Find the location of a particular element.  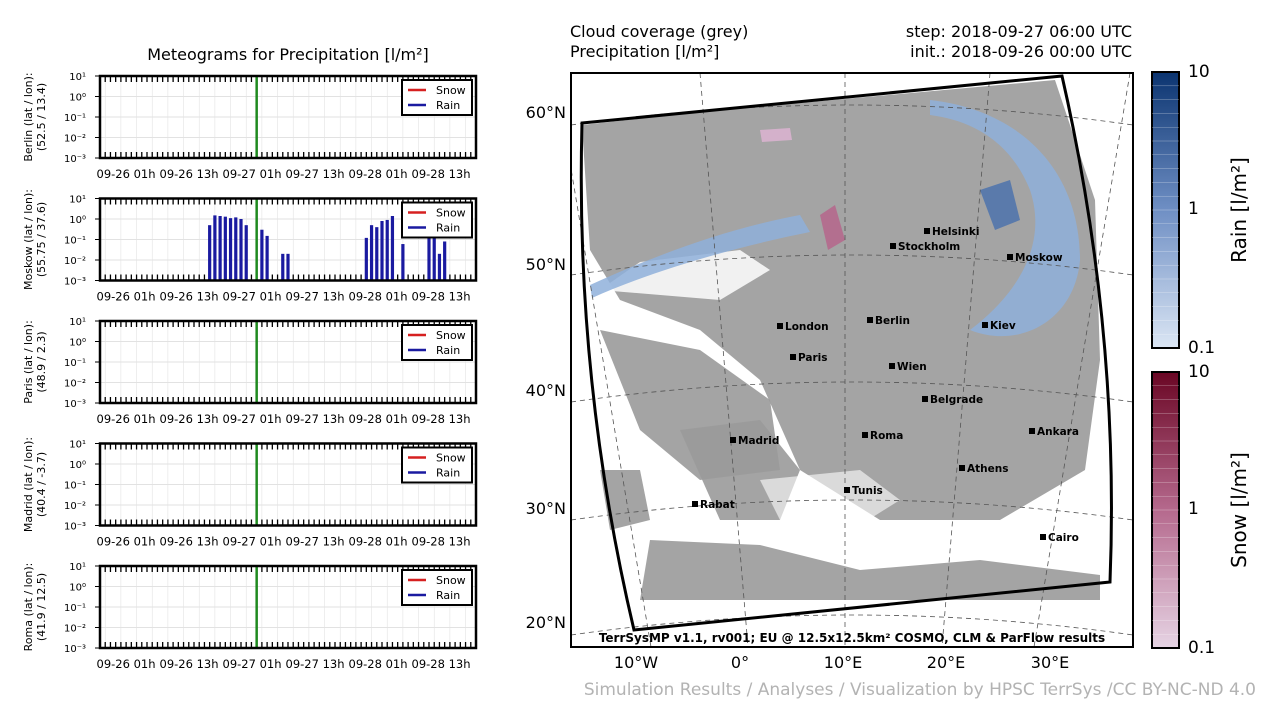

y-axis-label: (40.4 / -3.7) is located at coordinates (41, 484).